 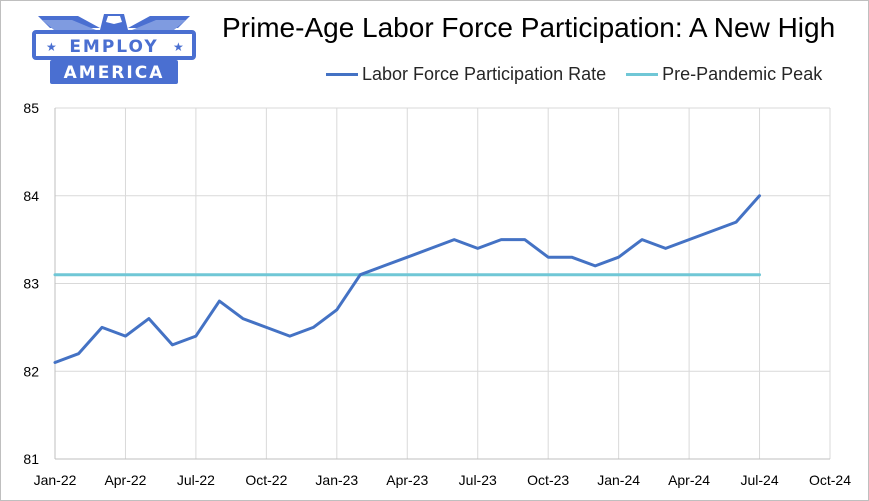 I want to click on x-tick-label: Oct-23, so click(x=548, y=480).